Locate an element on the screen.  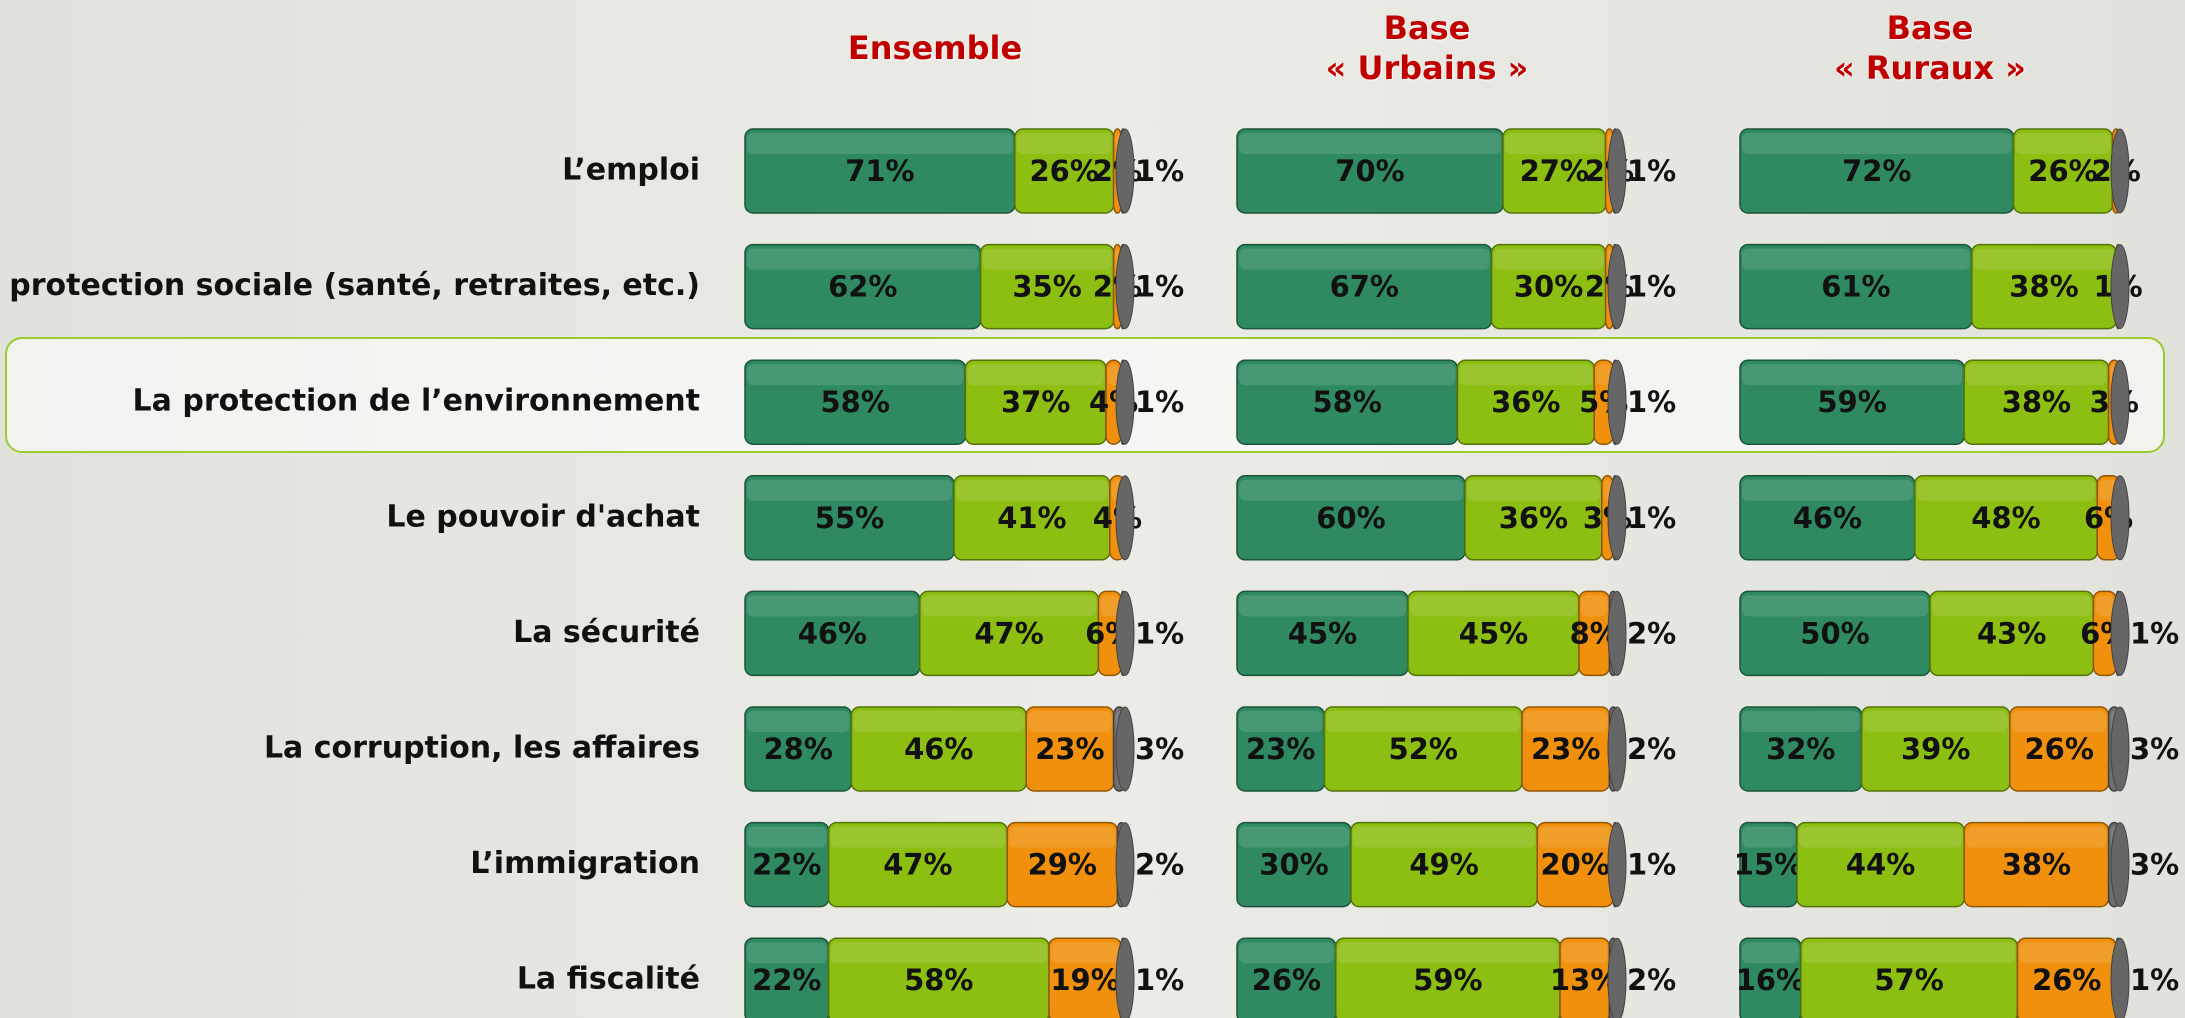
value-label: 43% is located at coordinates (2011, 633).